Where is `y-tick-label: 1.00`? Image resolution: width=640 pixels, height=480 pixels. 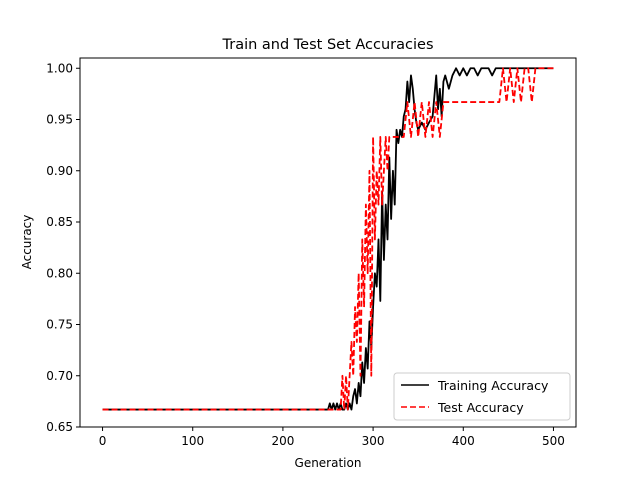 y-tick-label: 1.00 is located at coordinates (59, 68).